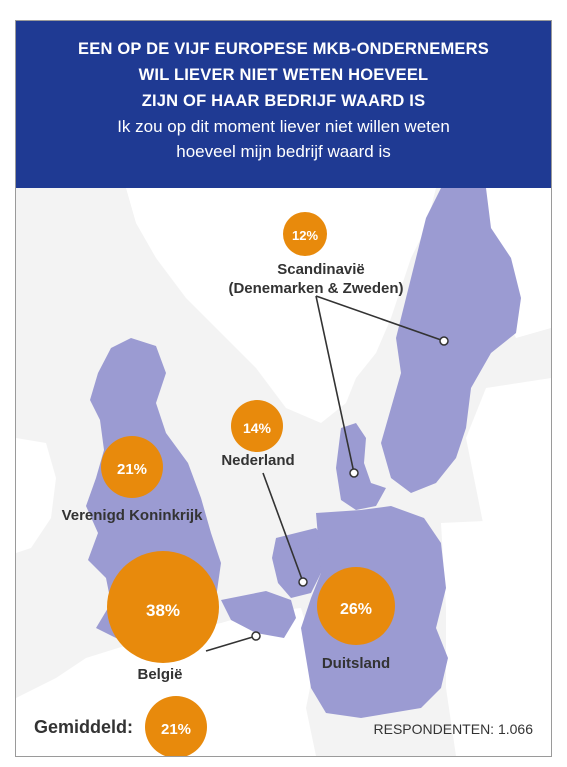 The image size is (567, 767). What do you see at coordinates (256, 636) in the screenshot?
I see `marker-belgium` at bounding box center [256, 636].